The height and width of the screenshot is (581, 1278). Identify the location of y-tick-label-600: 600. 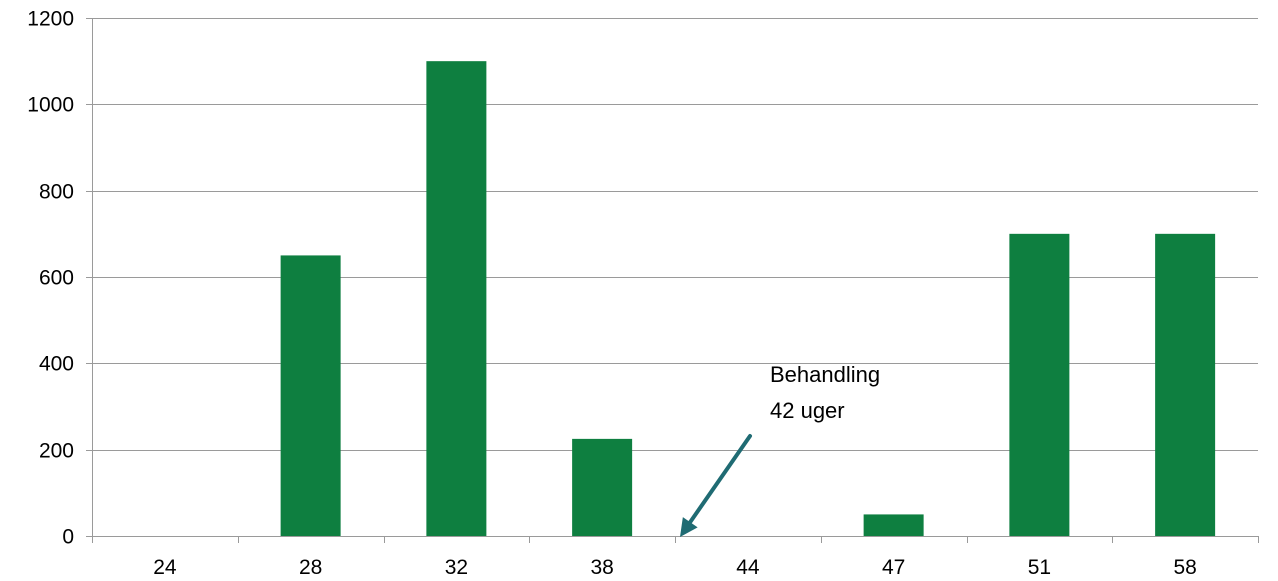
(56, 278).